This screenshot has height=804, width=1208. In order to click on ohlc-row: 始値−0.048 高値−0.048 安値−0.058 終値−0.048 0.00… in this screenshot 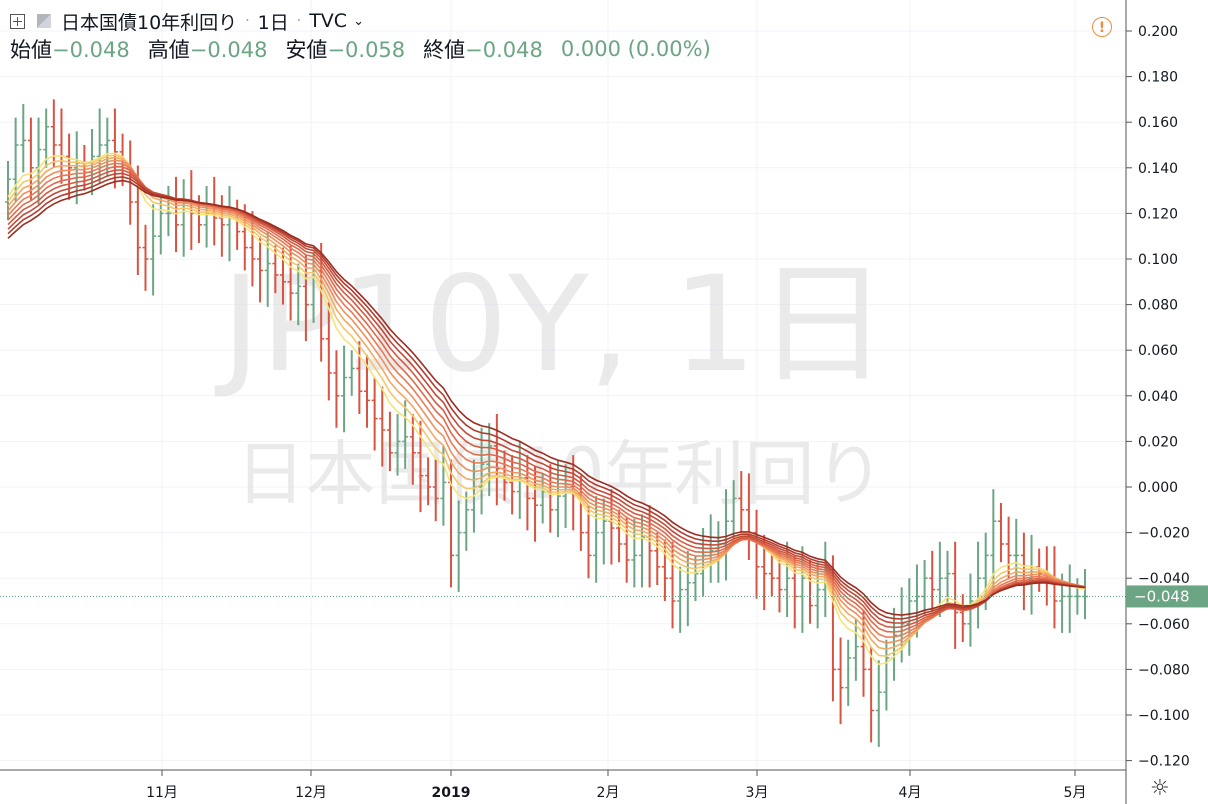, I will do `click(360, 49)`.